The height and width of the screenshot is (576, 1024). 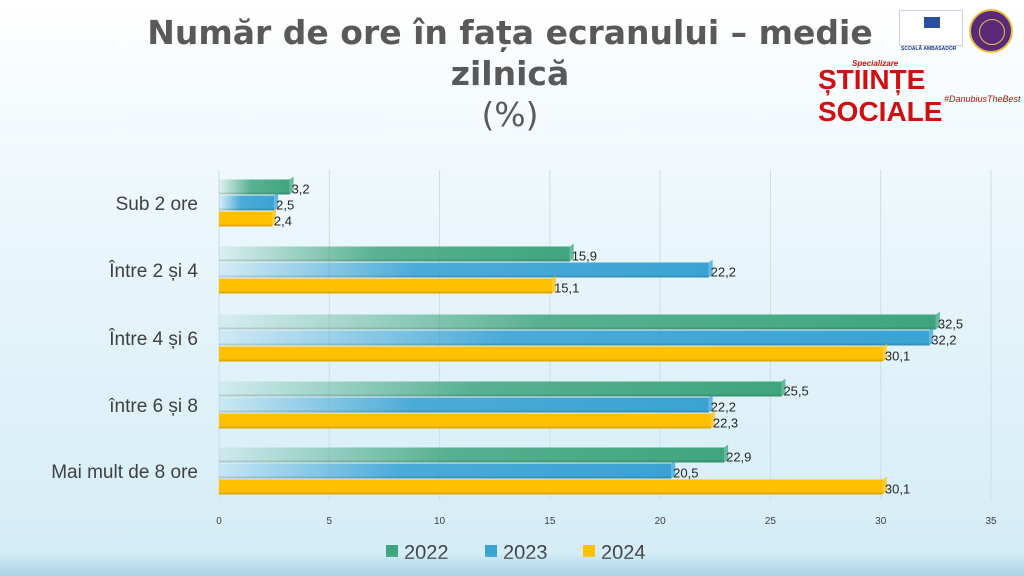 What do you see at coordinates (991, 31) in the screenshot?
I see `school-seal-logo` at bounding box center [991, 31].